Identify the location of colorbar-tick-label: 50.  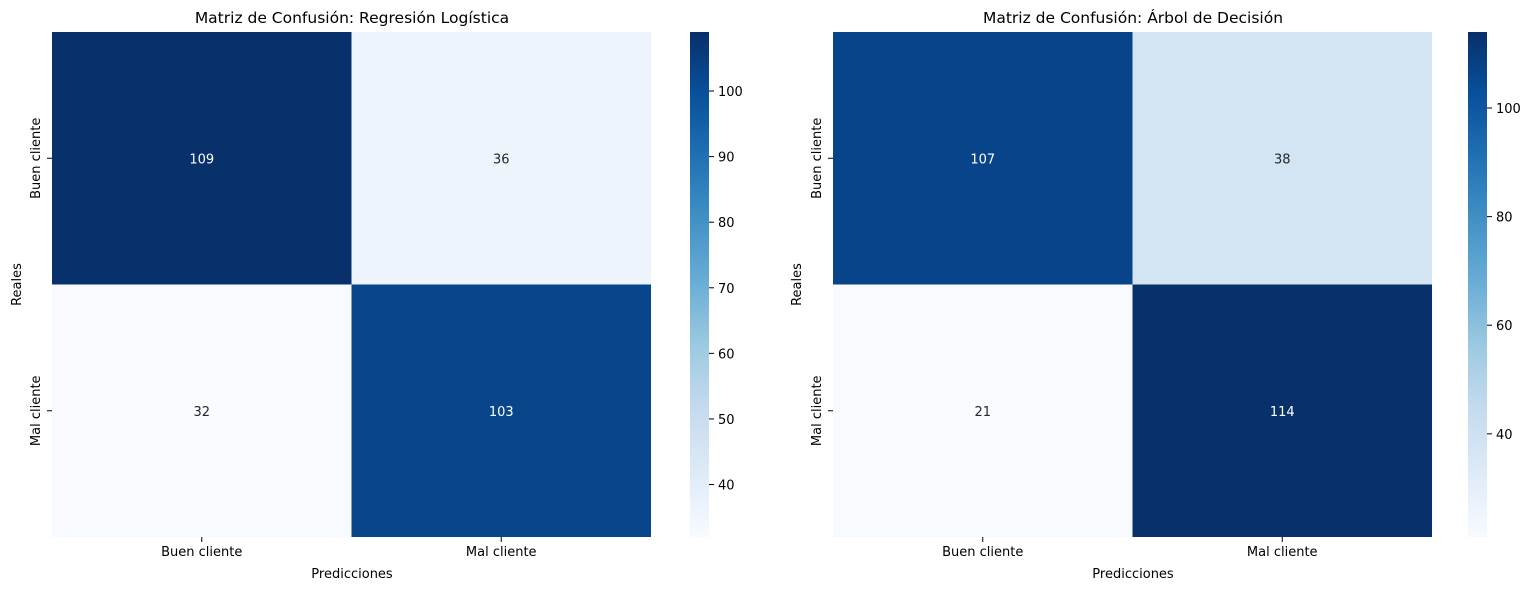
(726, 420).